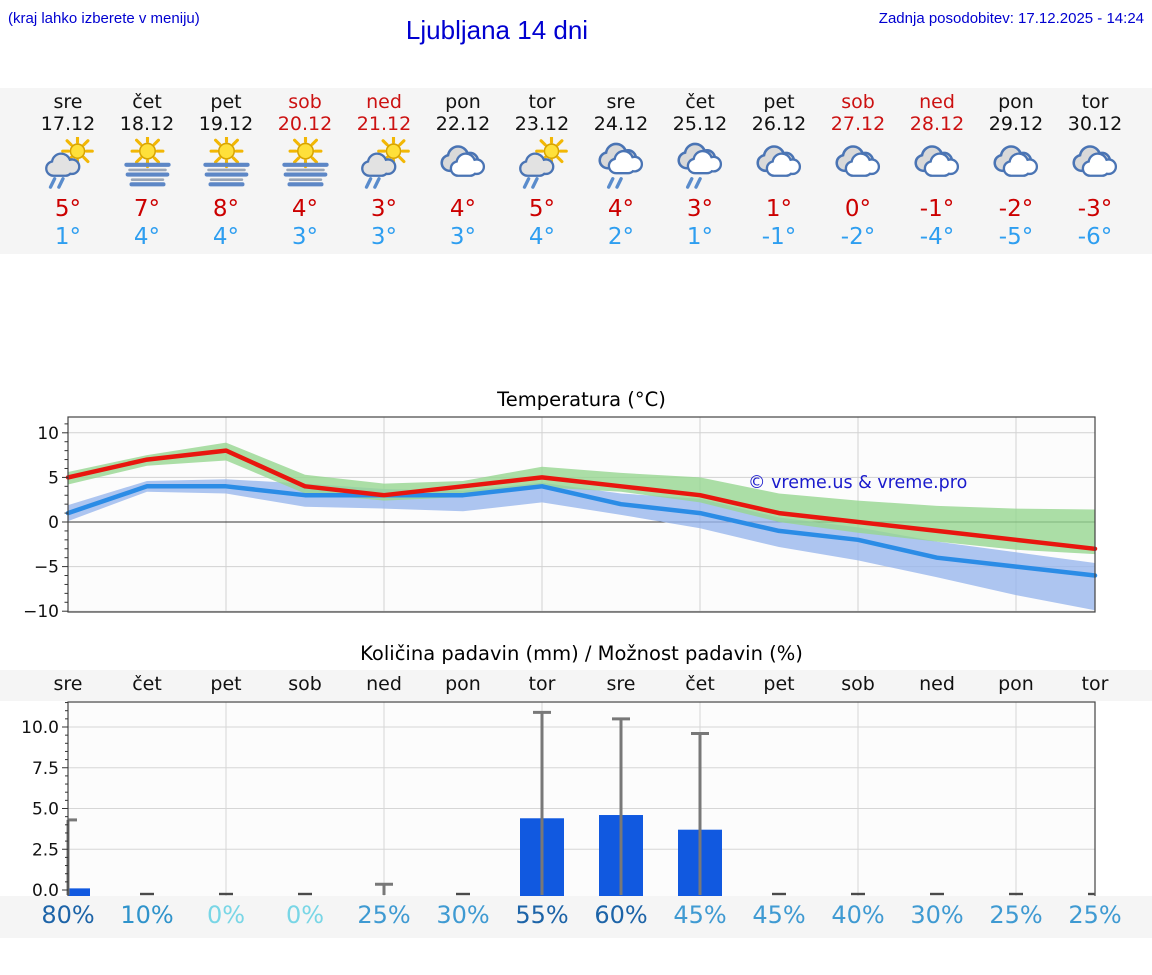 The image size is (1152, 975). I want to click on precip-day-label: ned, so click(384, 684).